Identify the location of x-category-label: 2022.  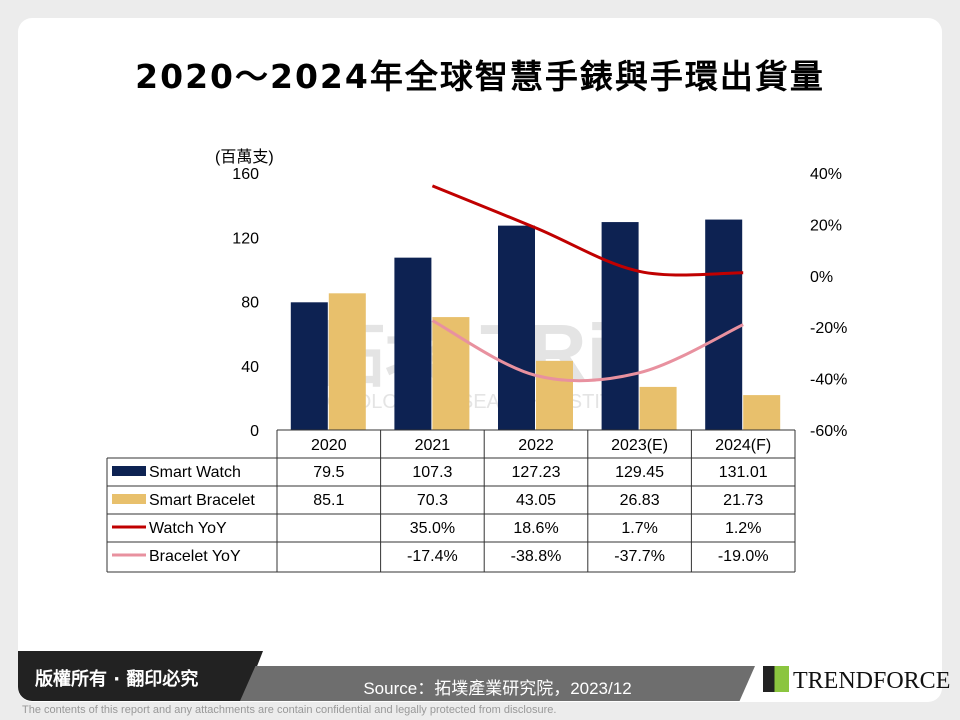
(536, 445).